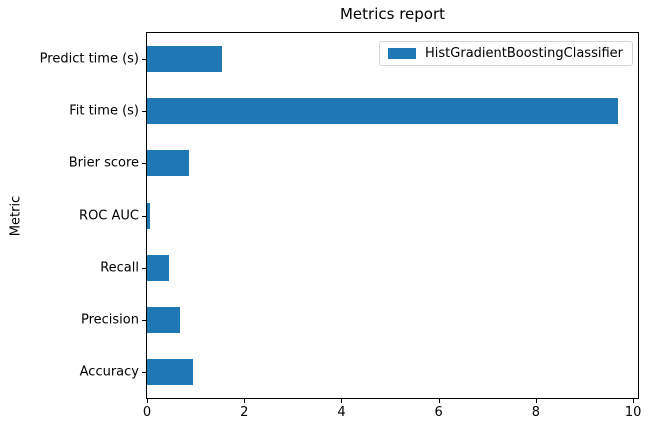  I want to click on bar-recall, so click(158, 267).